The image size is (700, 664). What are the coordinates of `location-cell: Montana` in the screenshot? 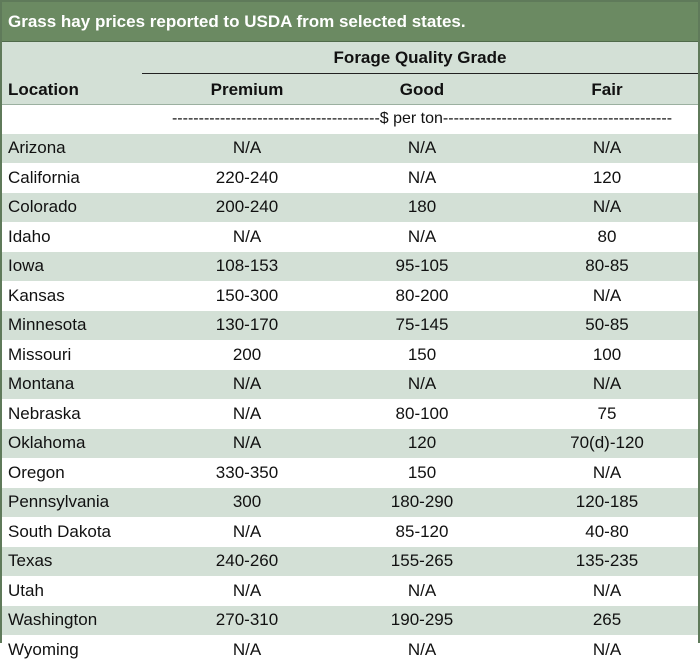 It's located at (41, 384).